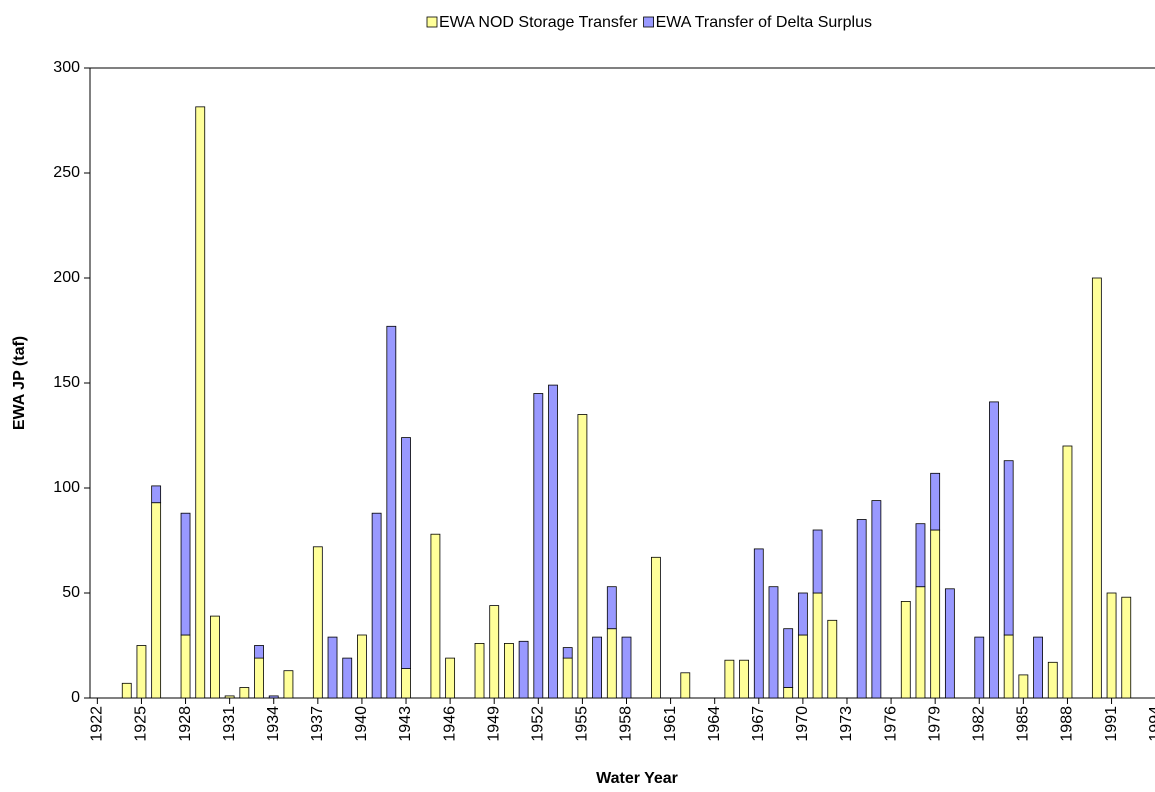  Describe the element at coordinates (846, 724) in the screenshot. I see `x-tick-label: 1973` at that location.